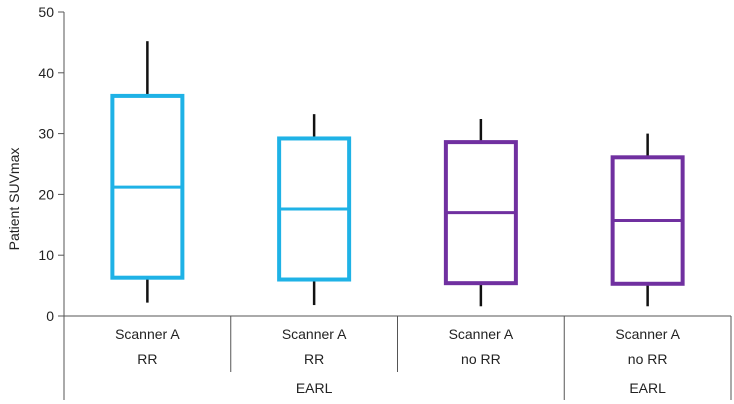 Image resolution: width=734 pixels, height=404 pixels. I want to click on y-tick-label: 20, so click(46, 194).